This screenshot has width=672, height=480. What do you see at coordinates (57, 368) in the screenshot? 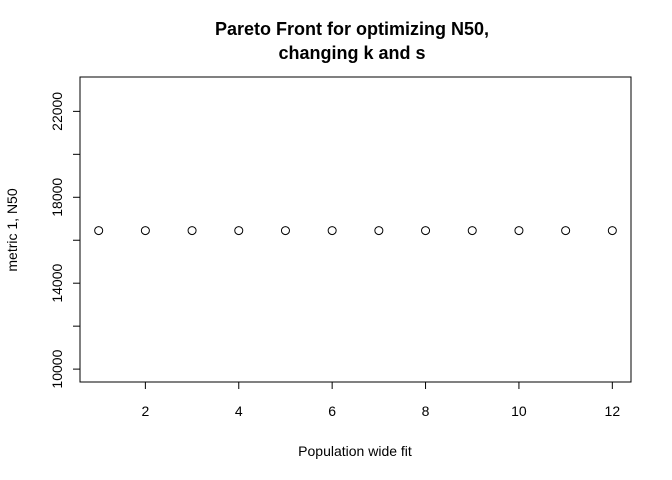
I see `y-tick-label: 10000` at bounding box center [57, 368].